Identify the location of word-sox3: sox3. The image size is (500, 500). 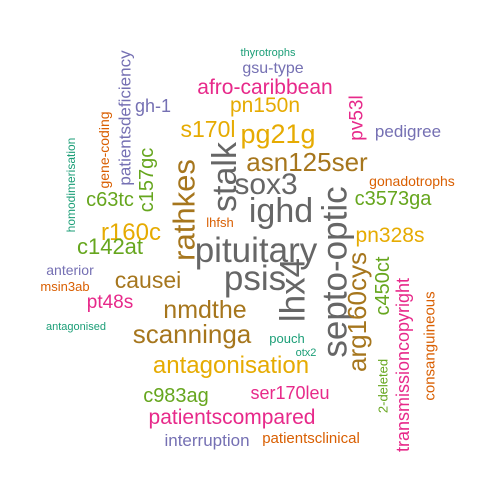
(265, 184).